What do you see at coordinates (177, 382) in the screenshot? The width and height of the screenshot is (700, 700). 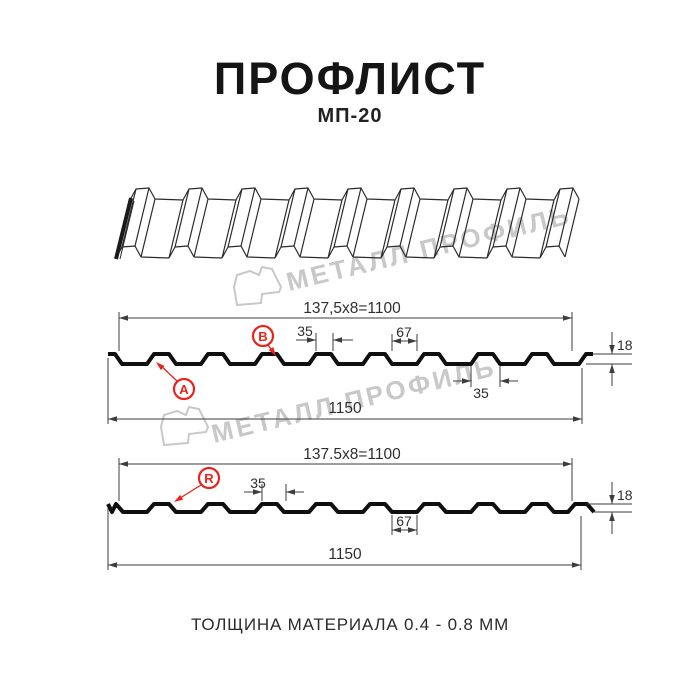 I see `callout-a: A` at bounding box center [177, 382].